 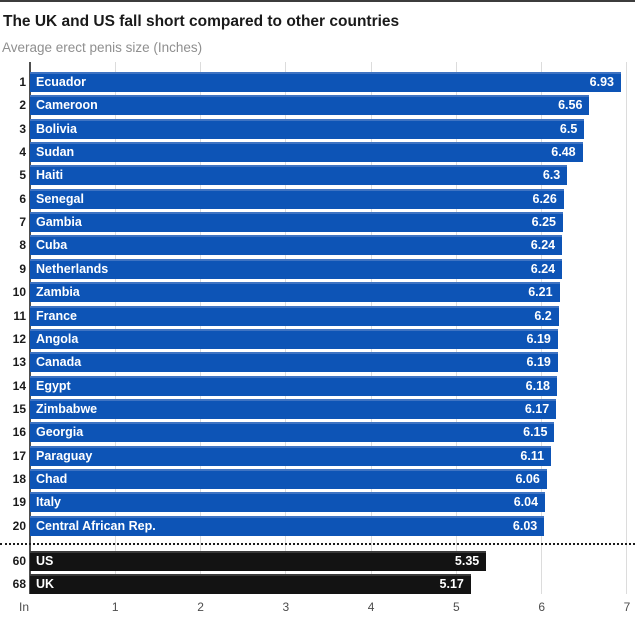 I want to click on rank-label: 3, so click(x=22, y=128).